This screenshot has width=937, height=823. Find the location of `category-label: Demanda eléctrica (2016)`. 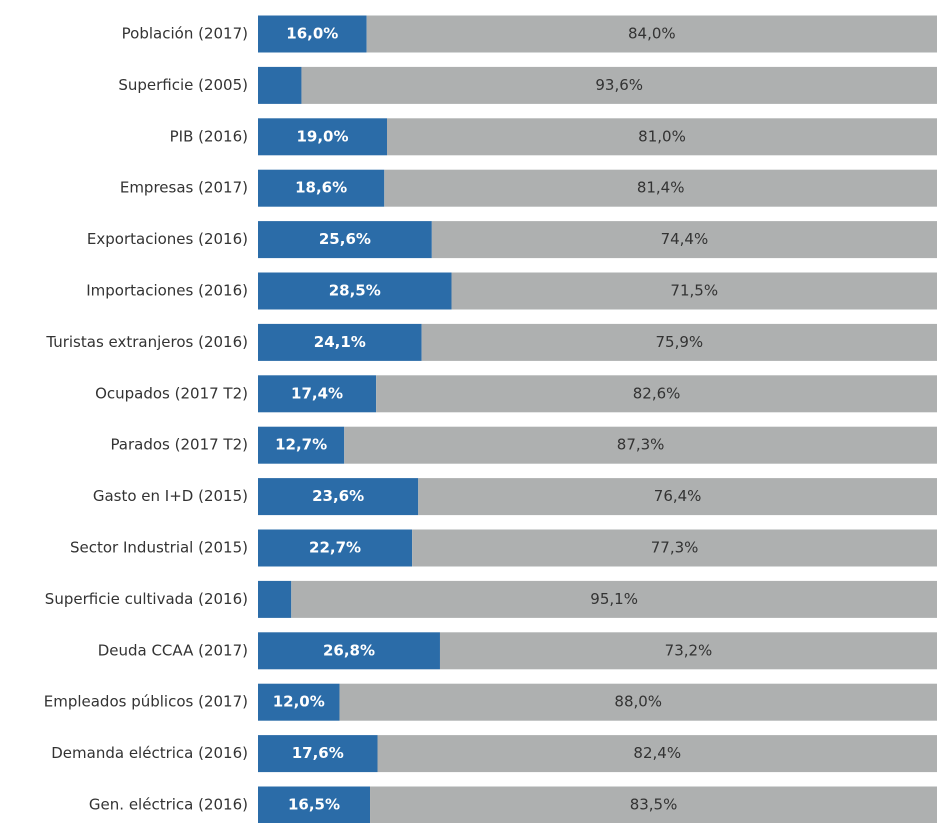

category-label: Demanda eléctrica (2016) is located at coordinates (149, 753).